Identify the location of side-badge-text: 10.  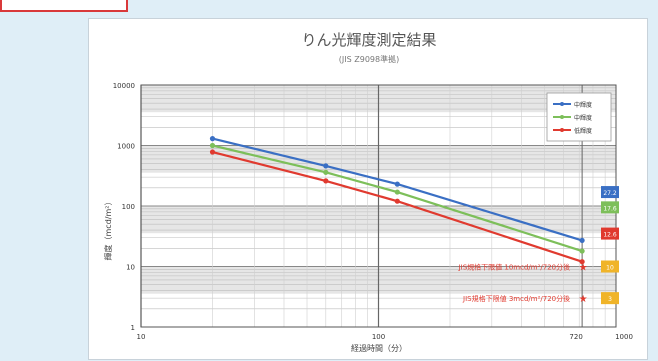
(610, 268).